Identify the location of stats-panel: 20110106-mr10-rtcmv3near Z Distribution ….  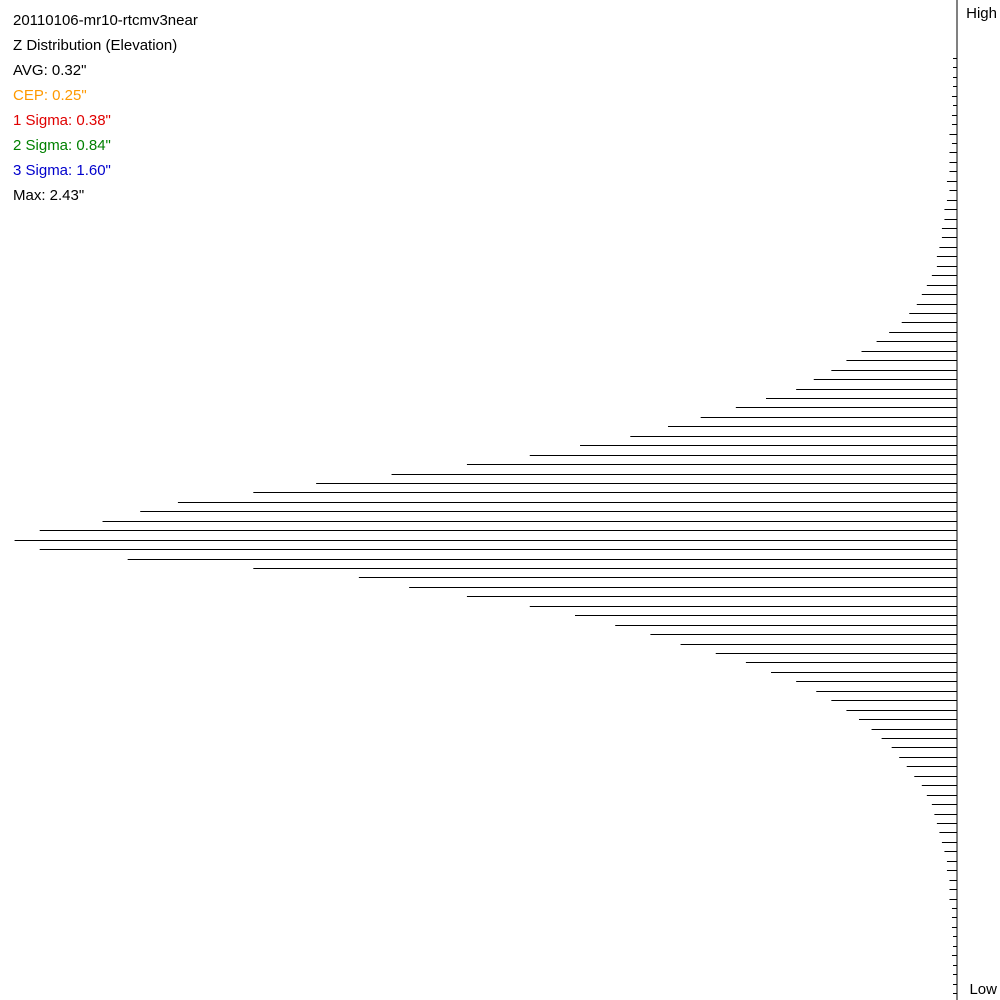
(105, 108).